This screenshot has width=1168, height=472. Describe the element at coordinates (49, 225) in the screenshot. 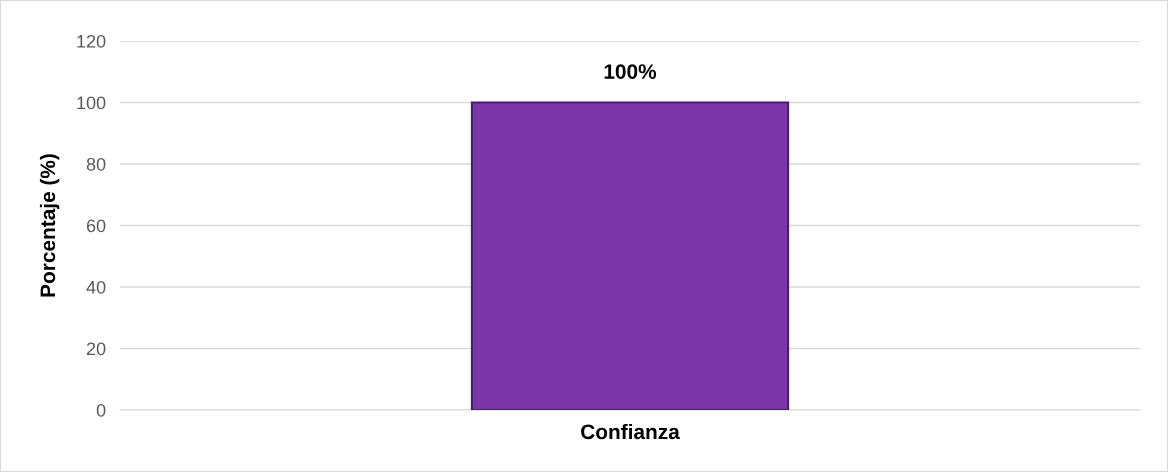

I see `y-axis-title: Porcentaje (%)` at that location.